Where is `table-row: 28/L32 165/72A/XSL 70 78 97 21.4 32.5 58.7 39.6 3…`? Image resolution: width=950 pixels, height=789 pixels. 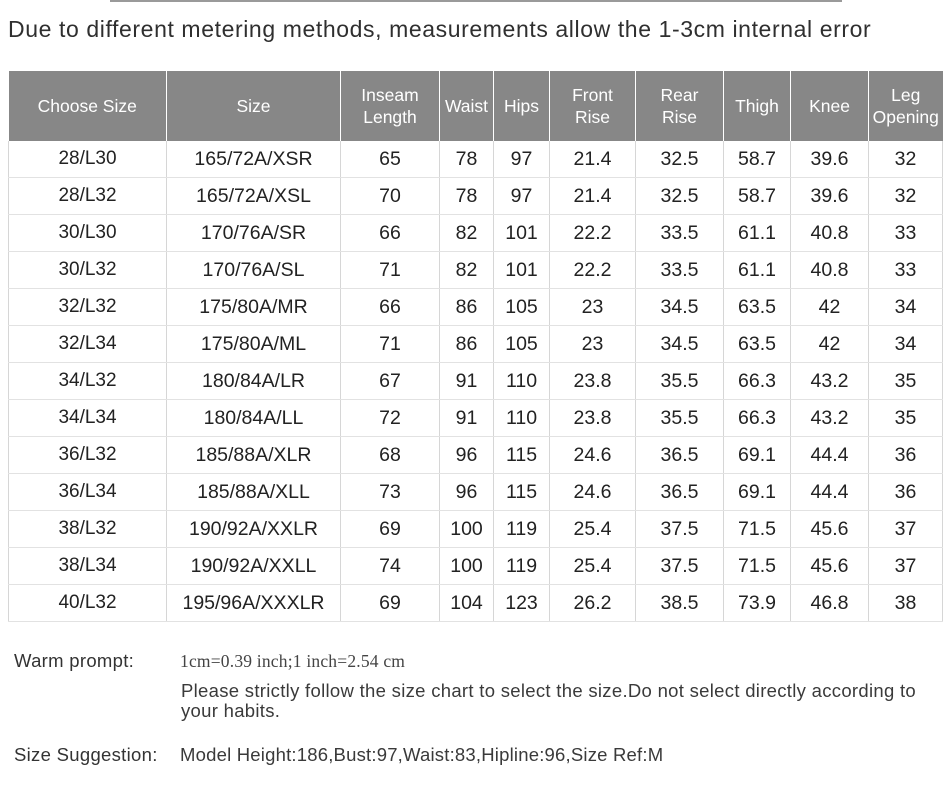 table-row: 28/L32 165/72A/XSL 70 78 97 21.4 32.5 58.7 39.6 3… is located at coordinates (475, 196).